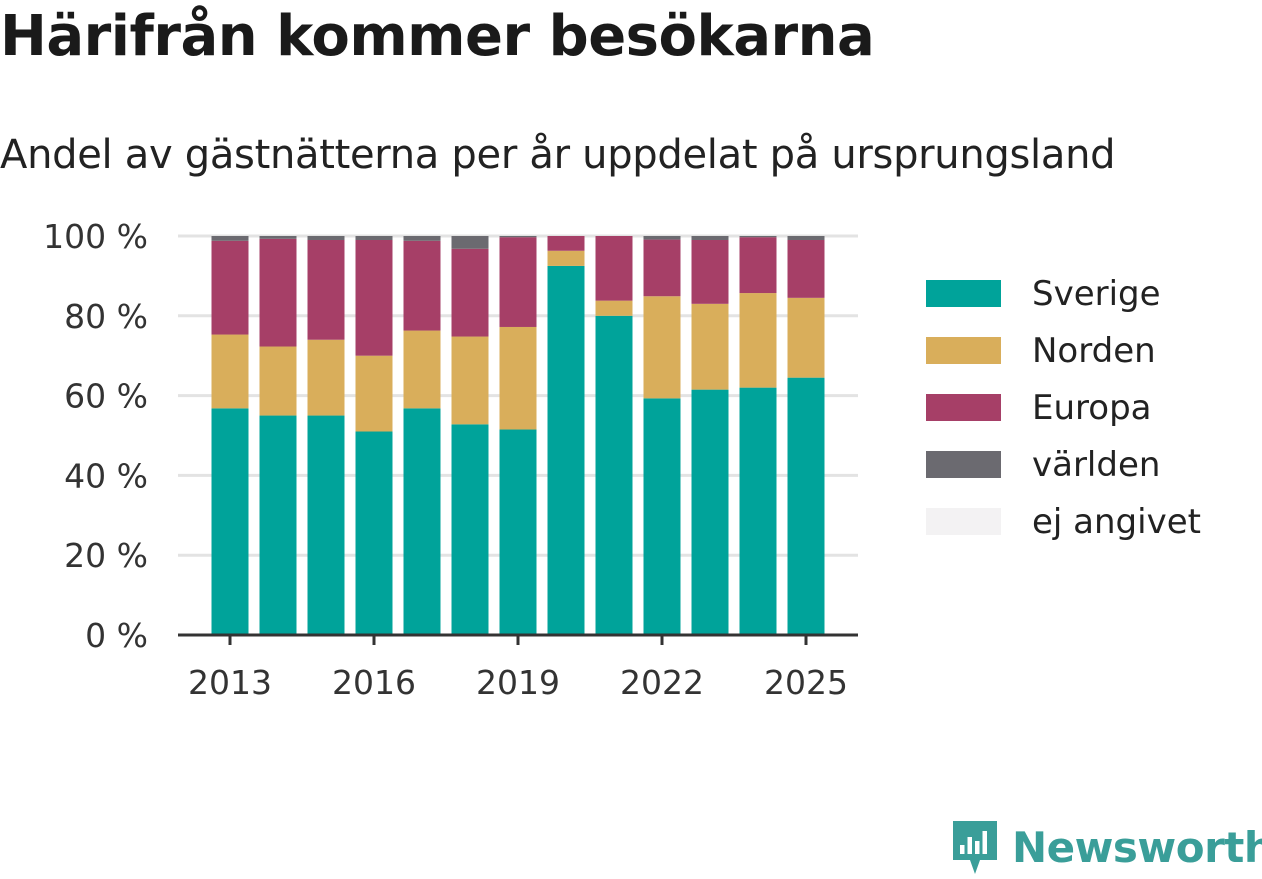 Image resolution: width=1262 pixels, height=879 pixels. I want to click on legend-label: världen, so click(1096, 464).